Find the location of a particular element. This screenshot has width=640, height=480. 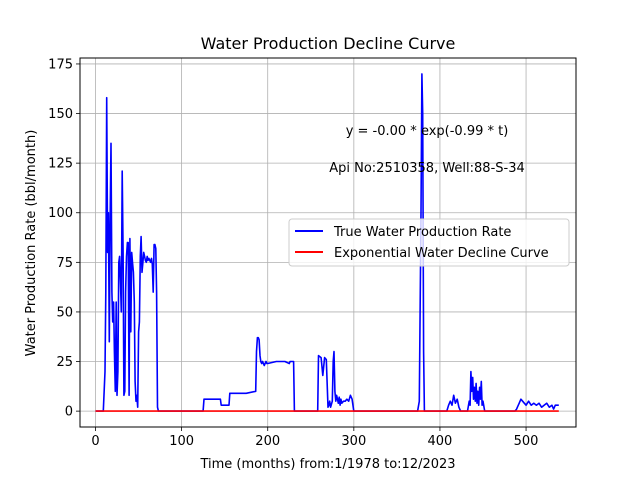

legend-label-true-rate: True Water Production Rate is located at coordinates (422, 232).